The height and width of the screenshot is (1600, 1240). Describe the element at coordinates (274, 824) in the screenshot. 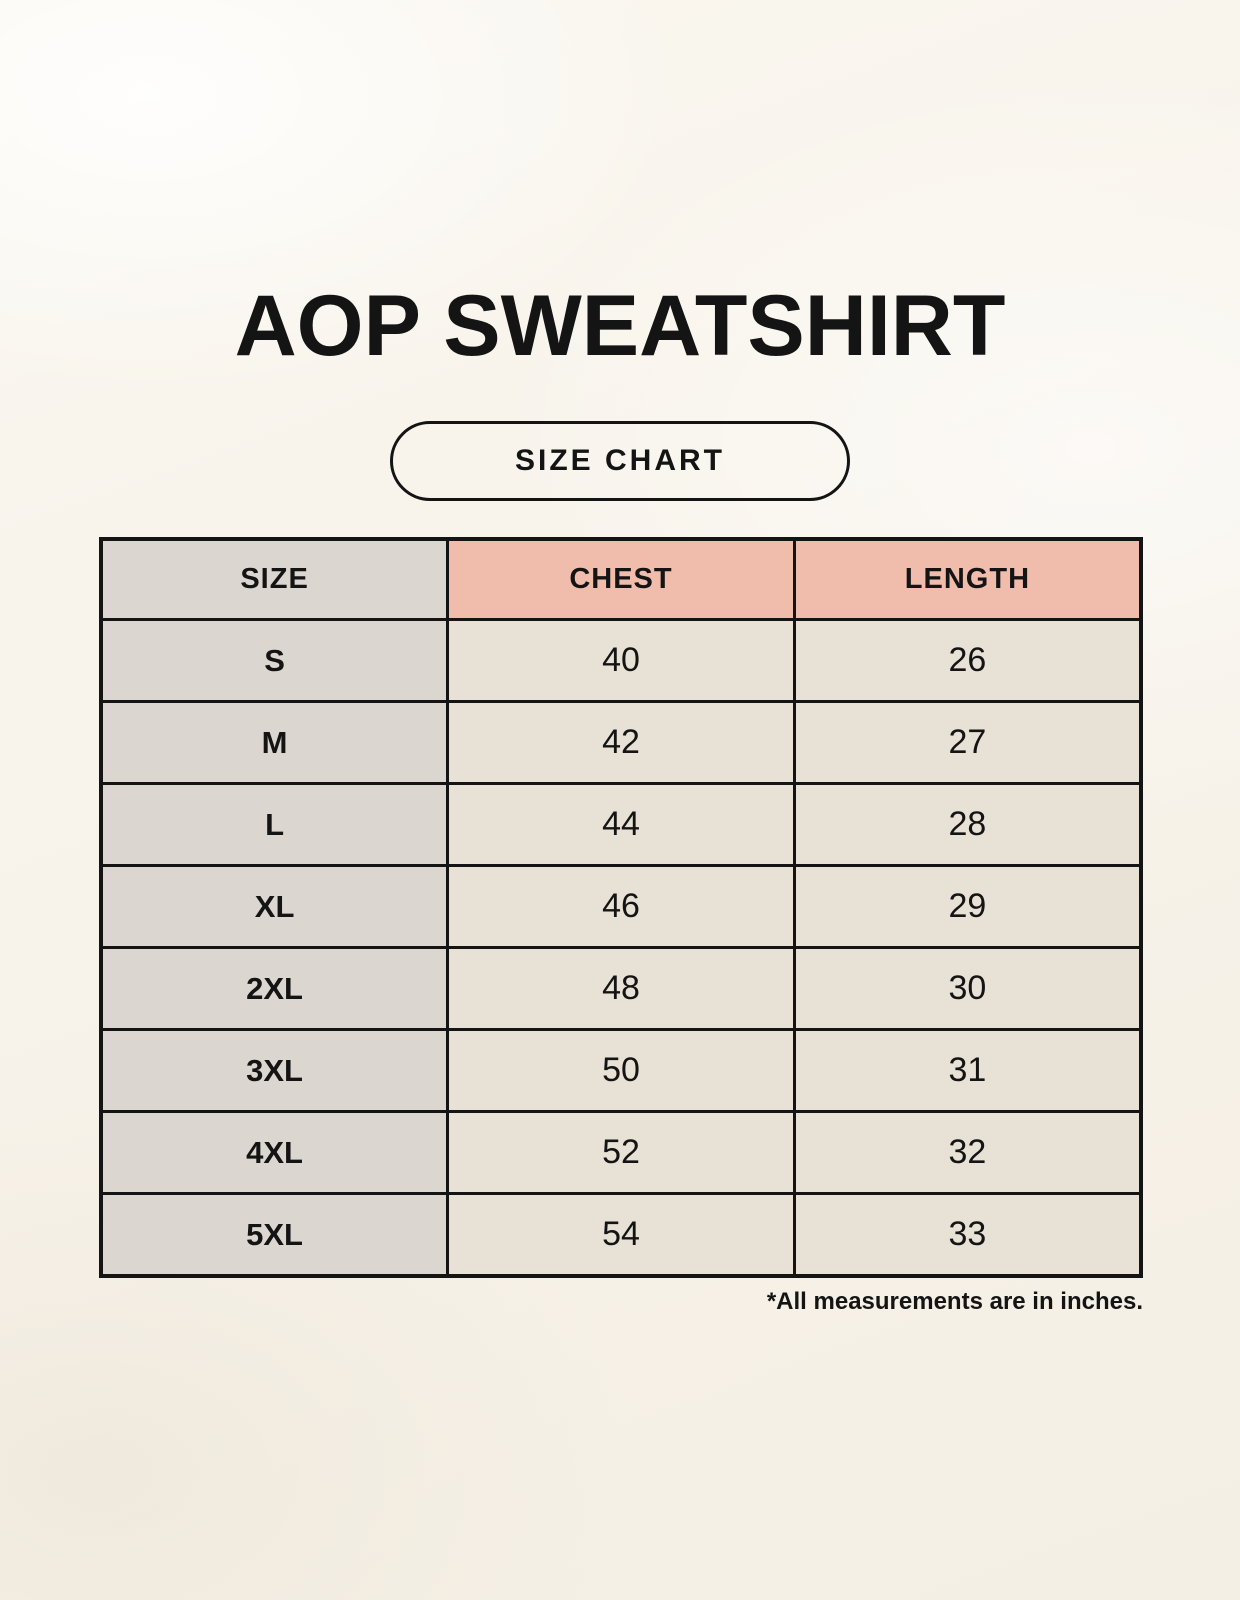

I see `size-cell: L` at that location.